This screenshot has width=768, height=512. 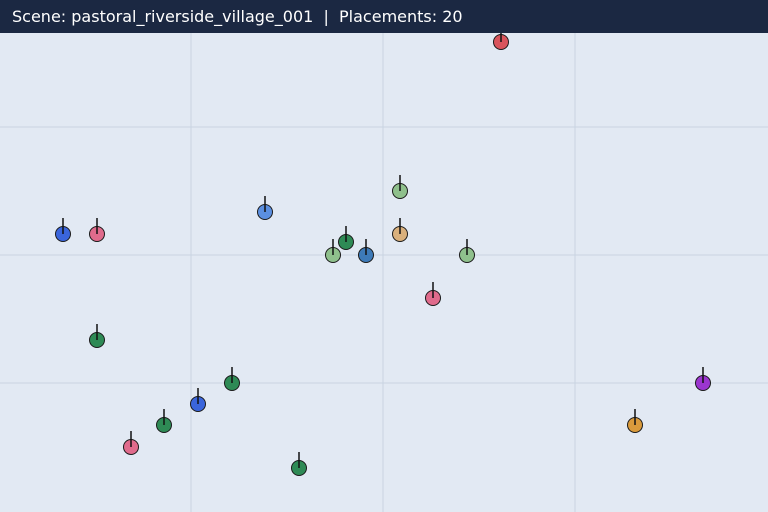 I want to click on placement-orange-marker, so click(x=635, y=421).